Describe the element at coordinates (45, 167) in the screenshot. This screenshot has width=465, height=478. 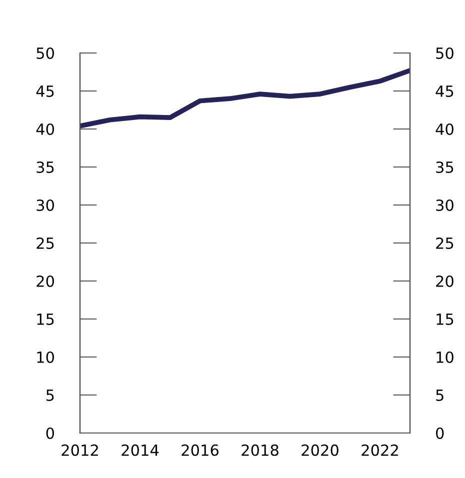
I see `y-tick-label: 35` at that location.